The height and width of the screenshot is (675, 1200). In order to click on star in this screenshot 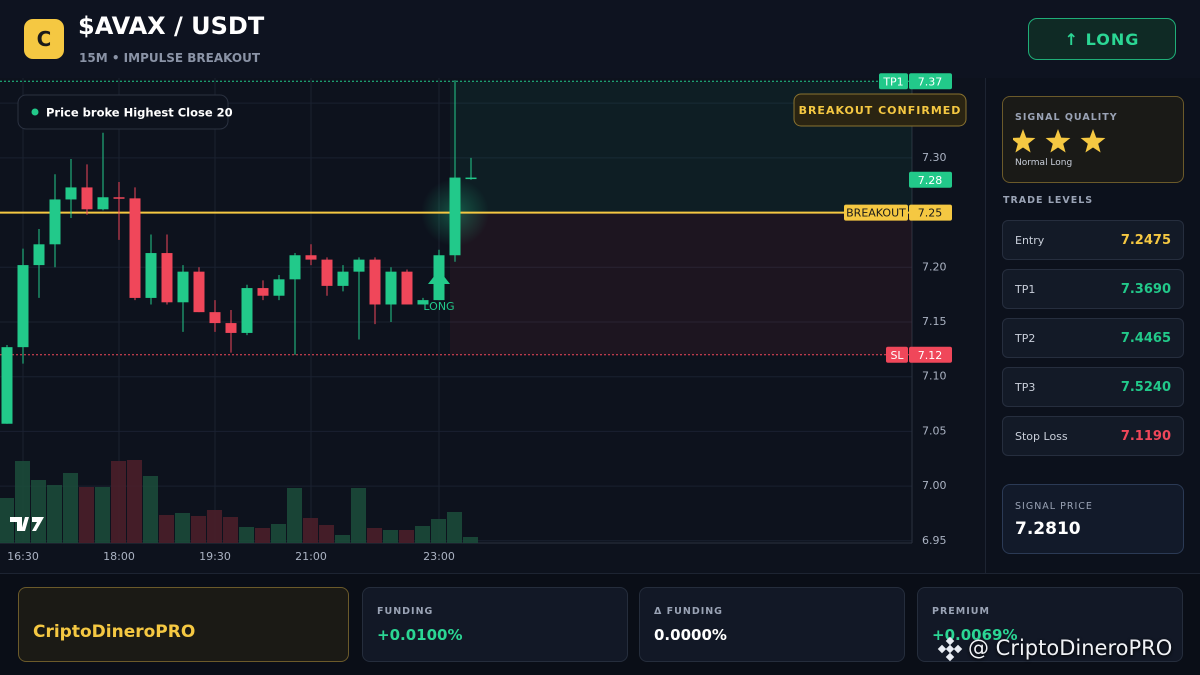, I will do `click(1093, 141)`.